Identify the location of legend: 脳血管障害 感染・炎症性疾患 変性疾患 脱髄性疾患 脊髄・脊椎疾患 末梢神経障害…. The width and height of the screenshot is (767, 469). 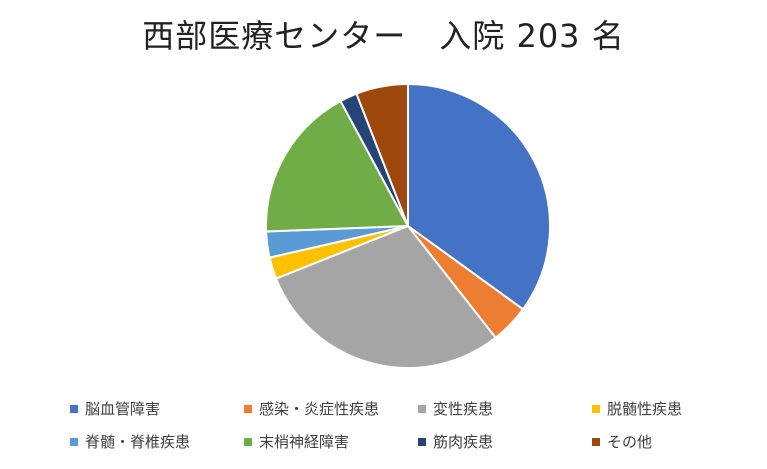
(390, 425).